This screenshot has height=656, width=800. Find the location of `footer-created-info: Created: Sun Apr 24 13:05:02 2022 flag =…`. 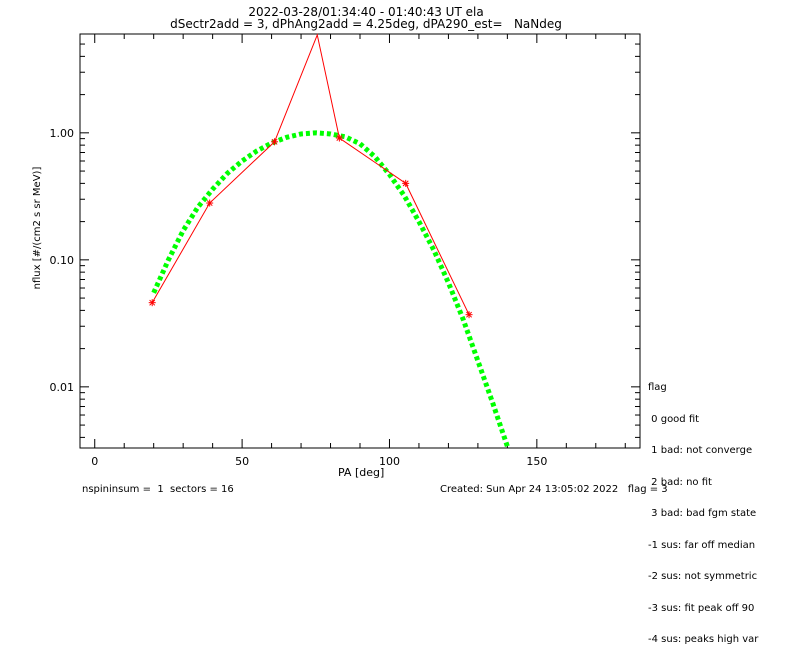

footer-created-info: Created: Sun Apr 24 13:05:02 2022 flag =… is located at coordinates (554, 489).